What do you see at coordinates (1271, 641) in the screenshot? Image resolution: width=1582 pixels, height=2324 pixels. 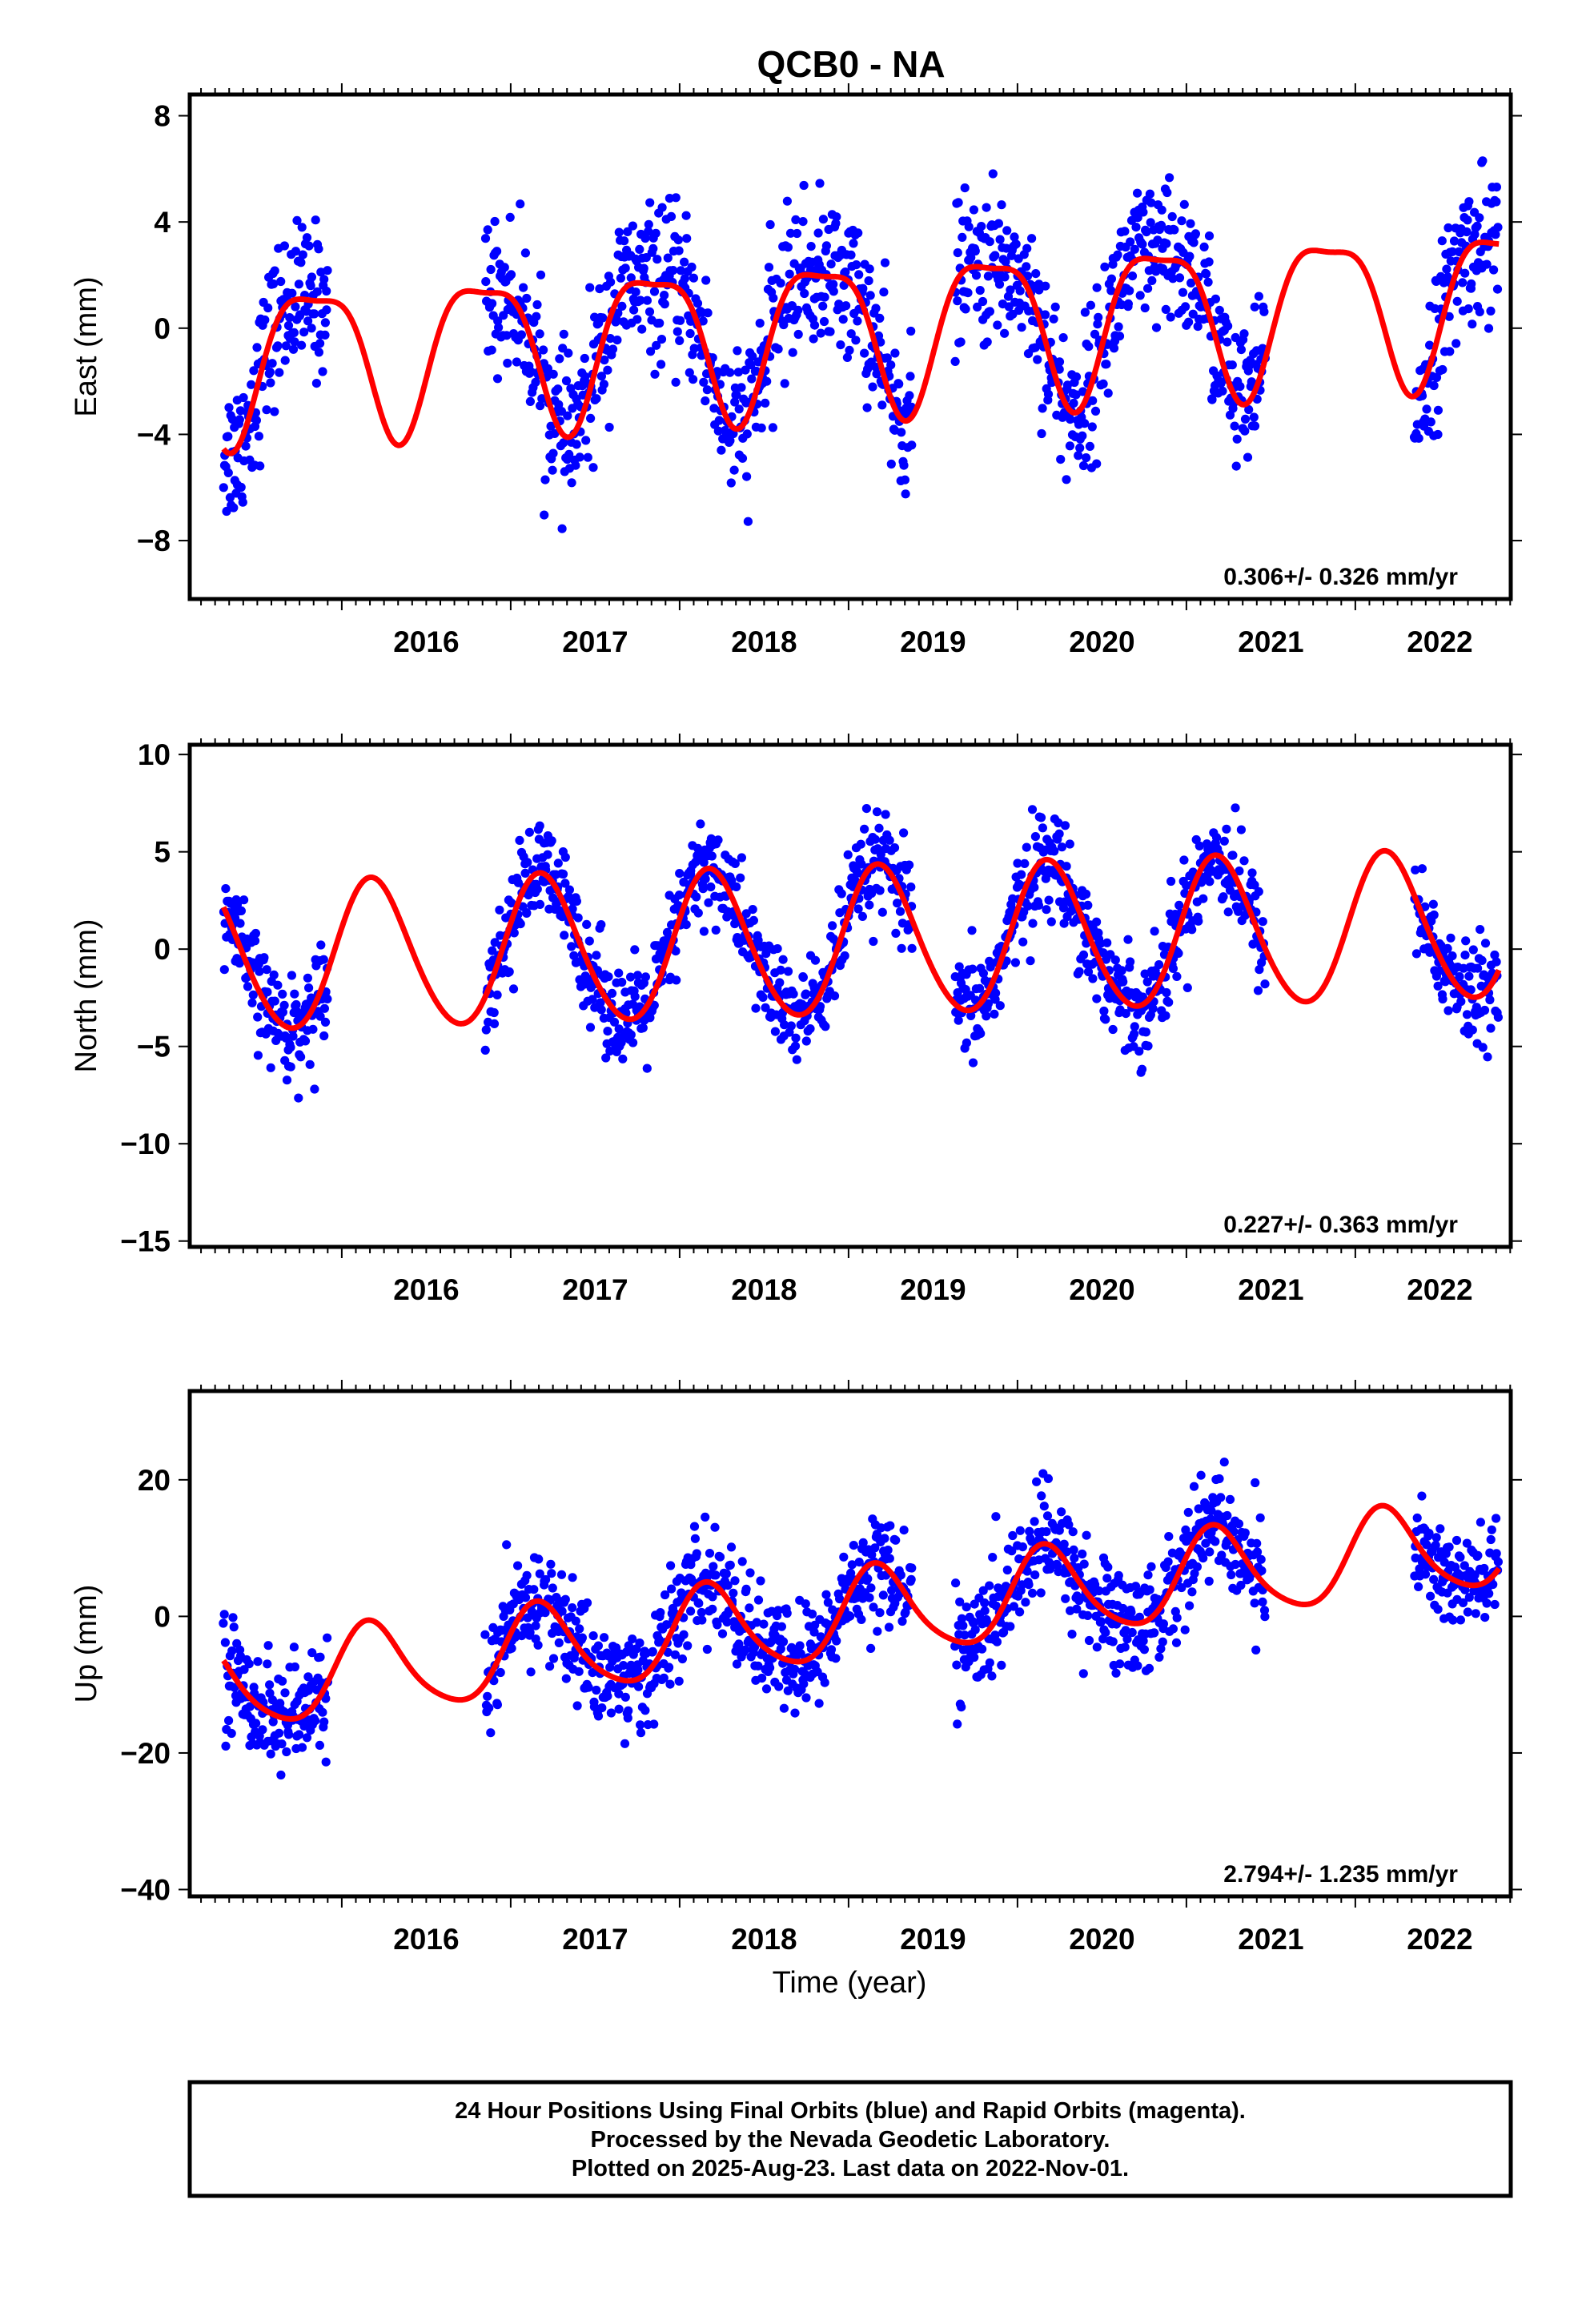 I see `x-tick-label: 2021` at bounding box center [1271, 641].